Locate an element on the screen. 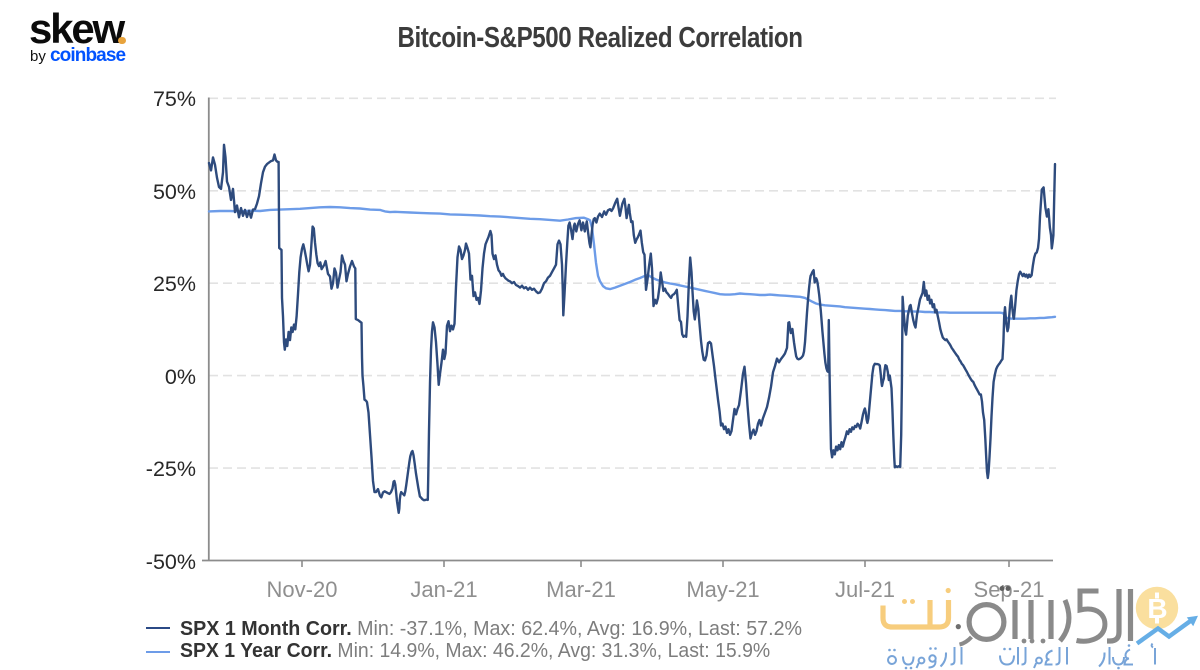 The height and width of the screenshot is (670, 1200). svg-text: B is located at coordinates (1157, 608).